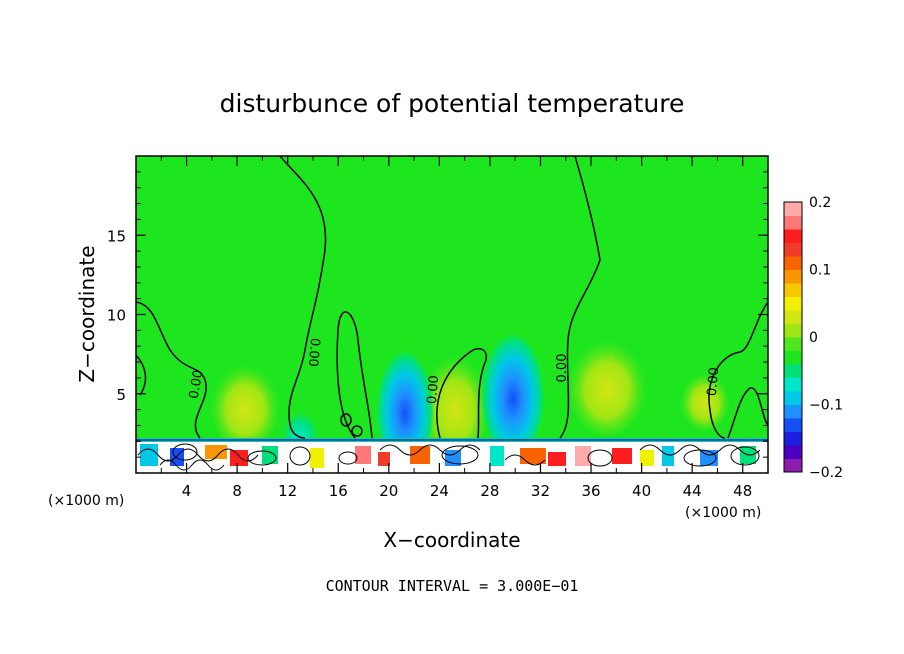 Image resolution: width=904 pixels, height=654 pixels. I want to click on x-tick-label: 44, so click(692, 491).